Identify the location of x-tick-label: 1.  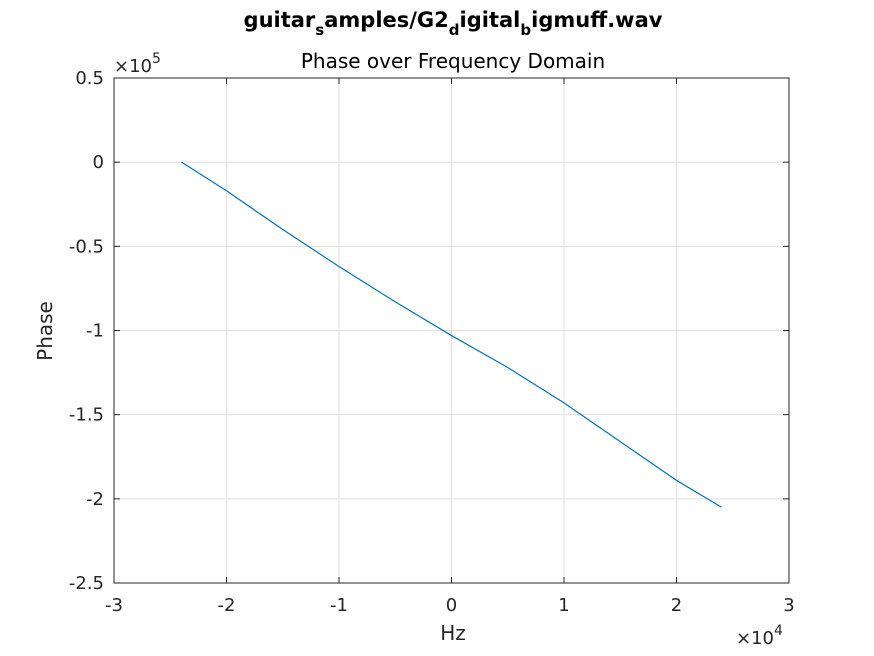
(563, 605).